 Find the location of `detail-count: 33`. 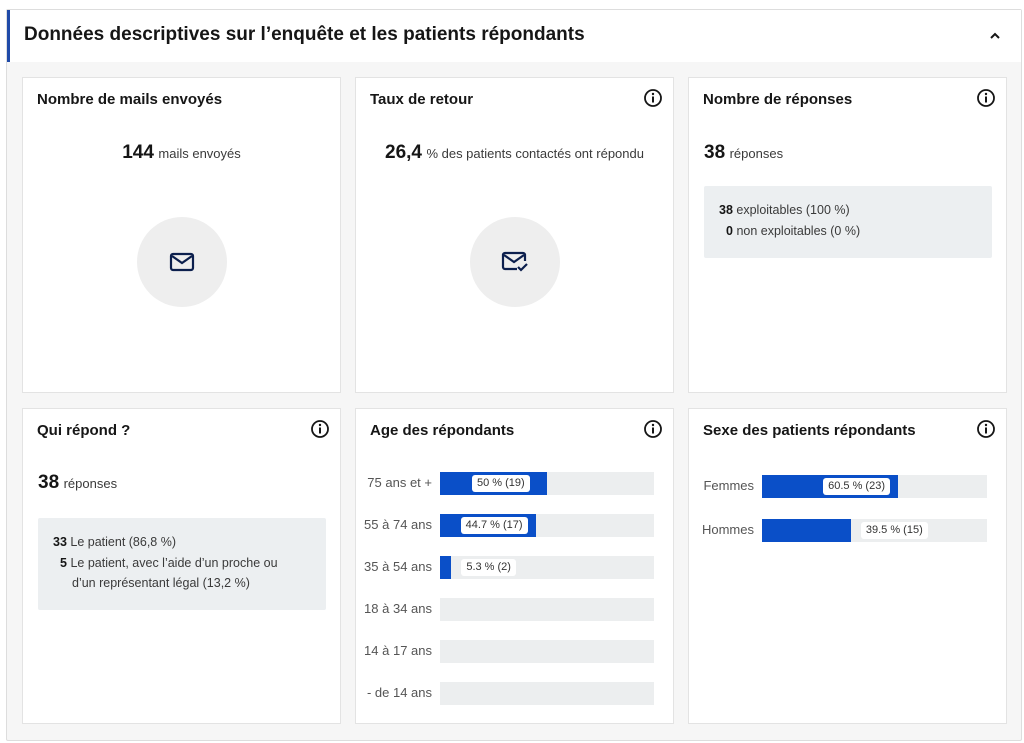

detail-count: 33 is located at coordinates (60, 542).